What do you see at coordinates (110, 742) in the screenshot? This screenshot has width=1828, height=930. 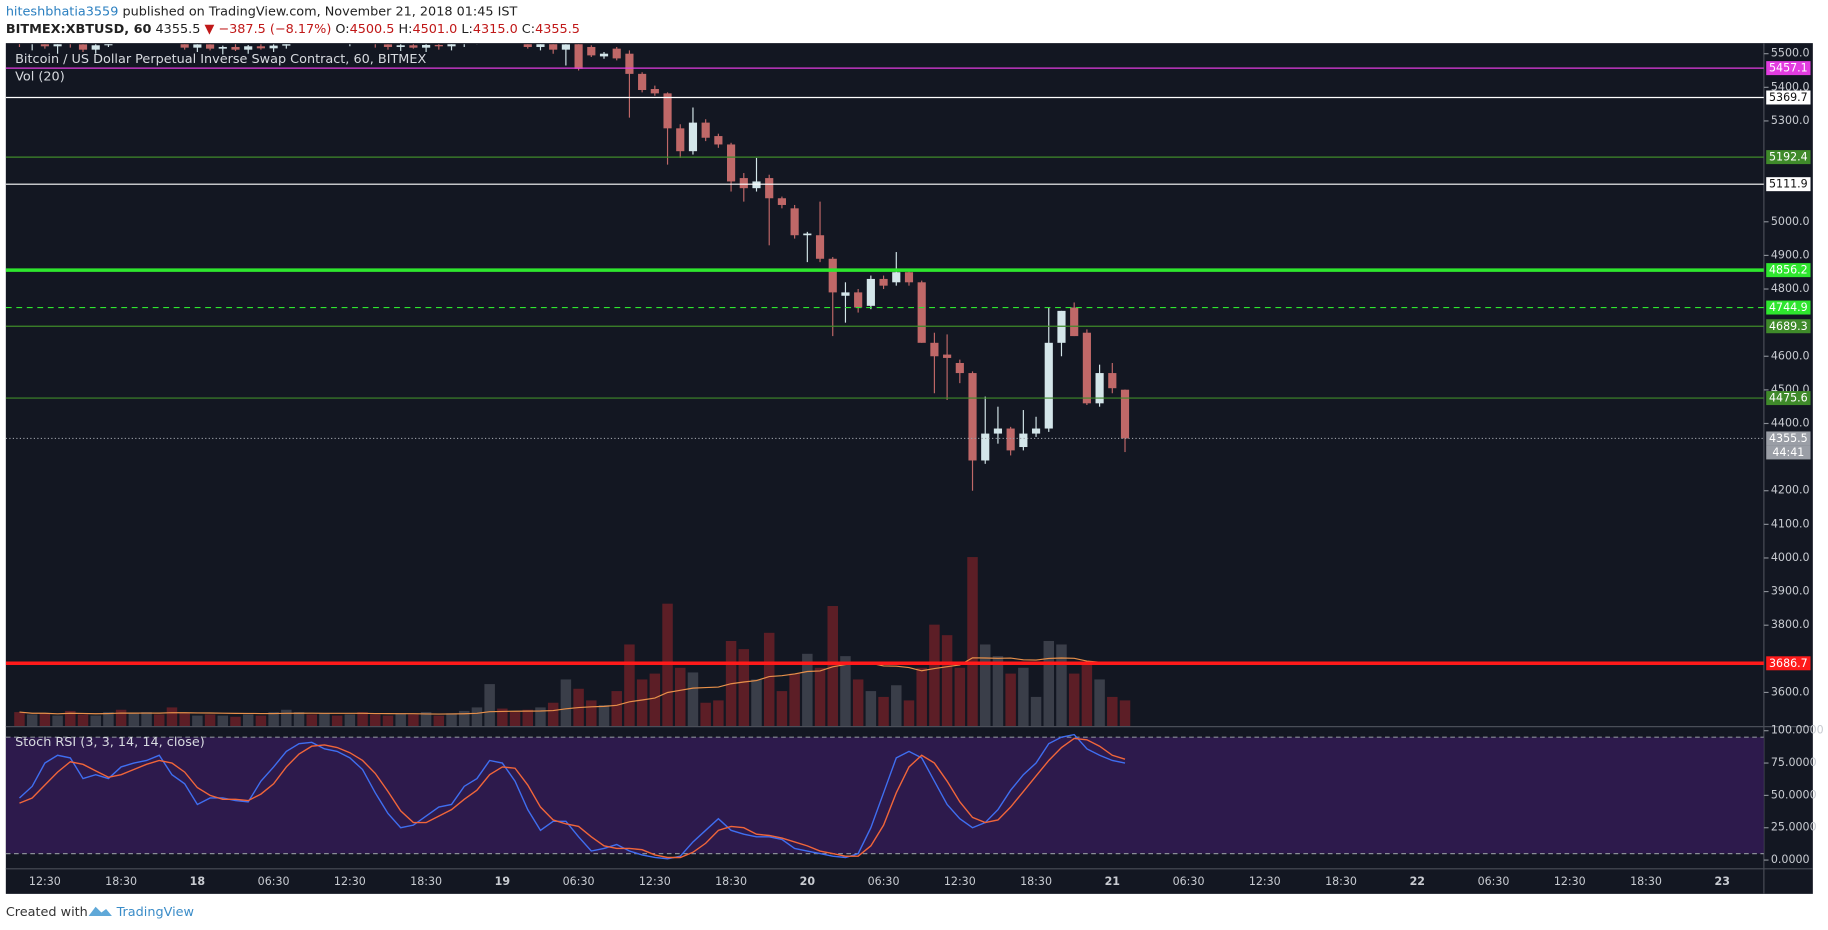 I see `stoch-title: Stoch RSI (3, 3, 14, 14, close)` at bounding box center [110, 742].